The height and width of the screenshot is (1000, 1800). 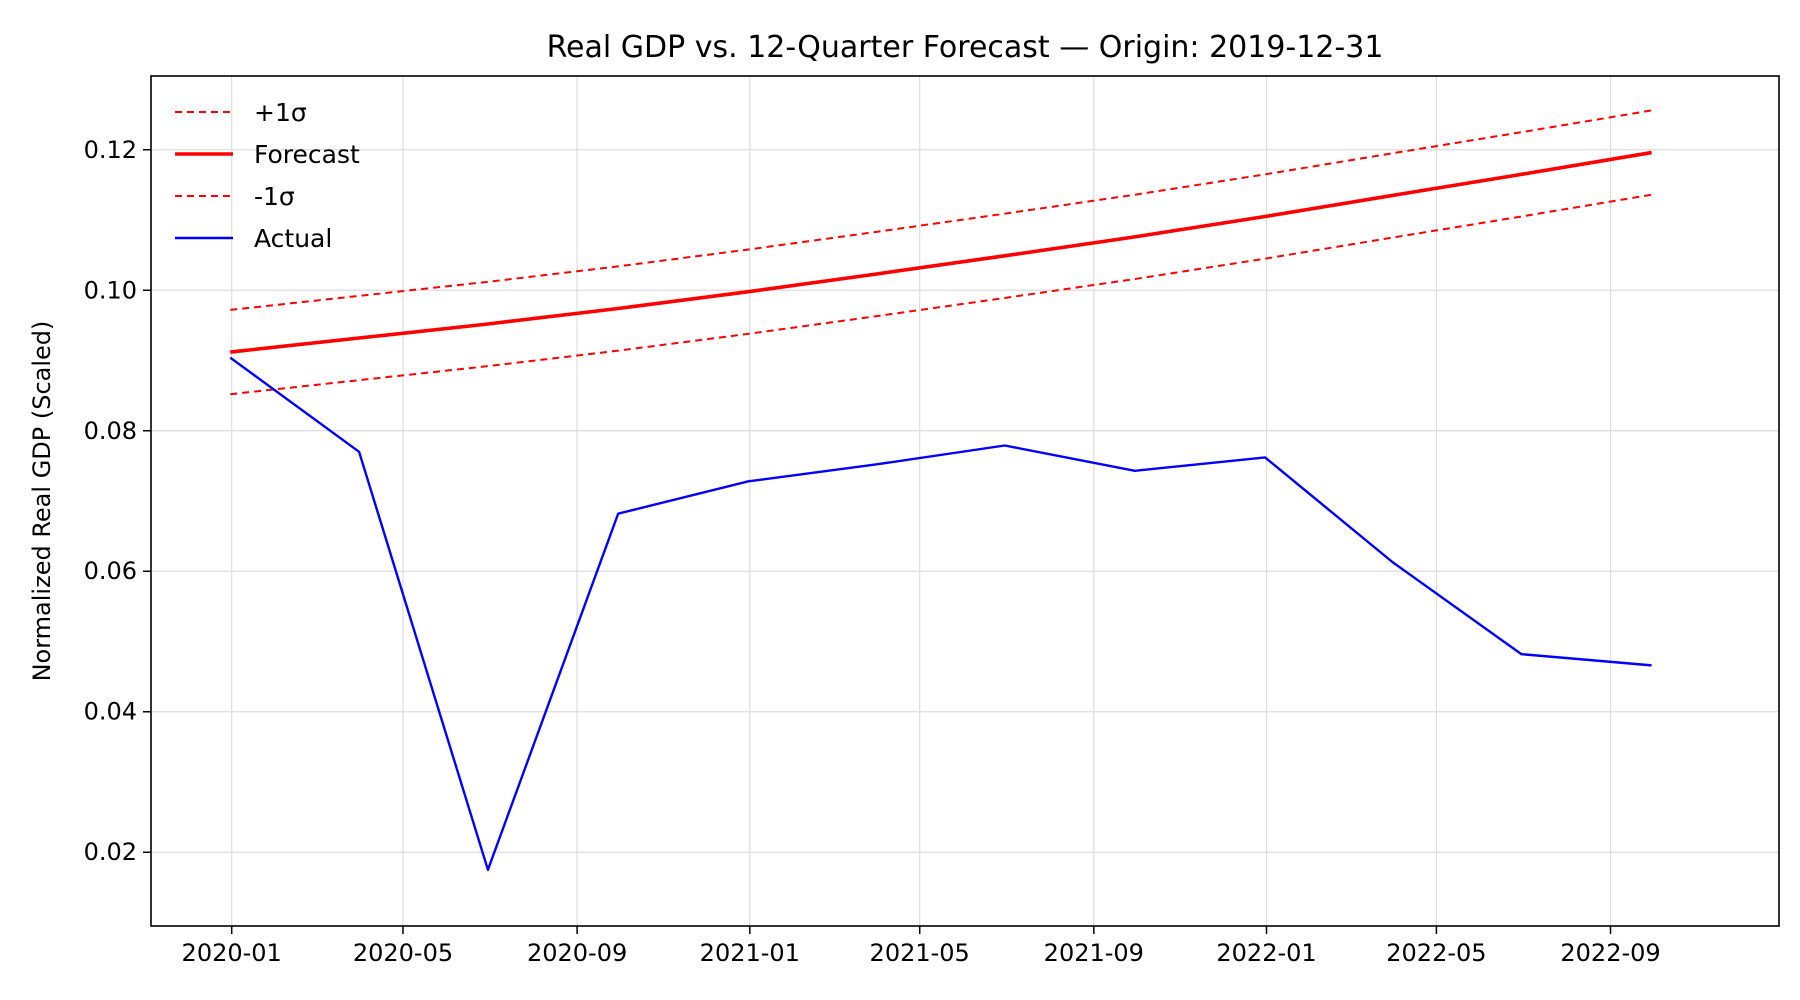 I want to click on y-tick-label: 0.06, so click(x=110, y=571).